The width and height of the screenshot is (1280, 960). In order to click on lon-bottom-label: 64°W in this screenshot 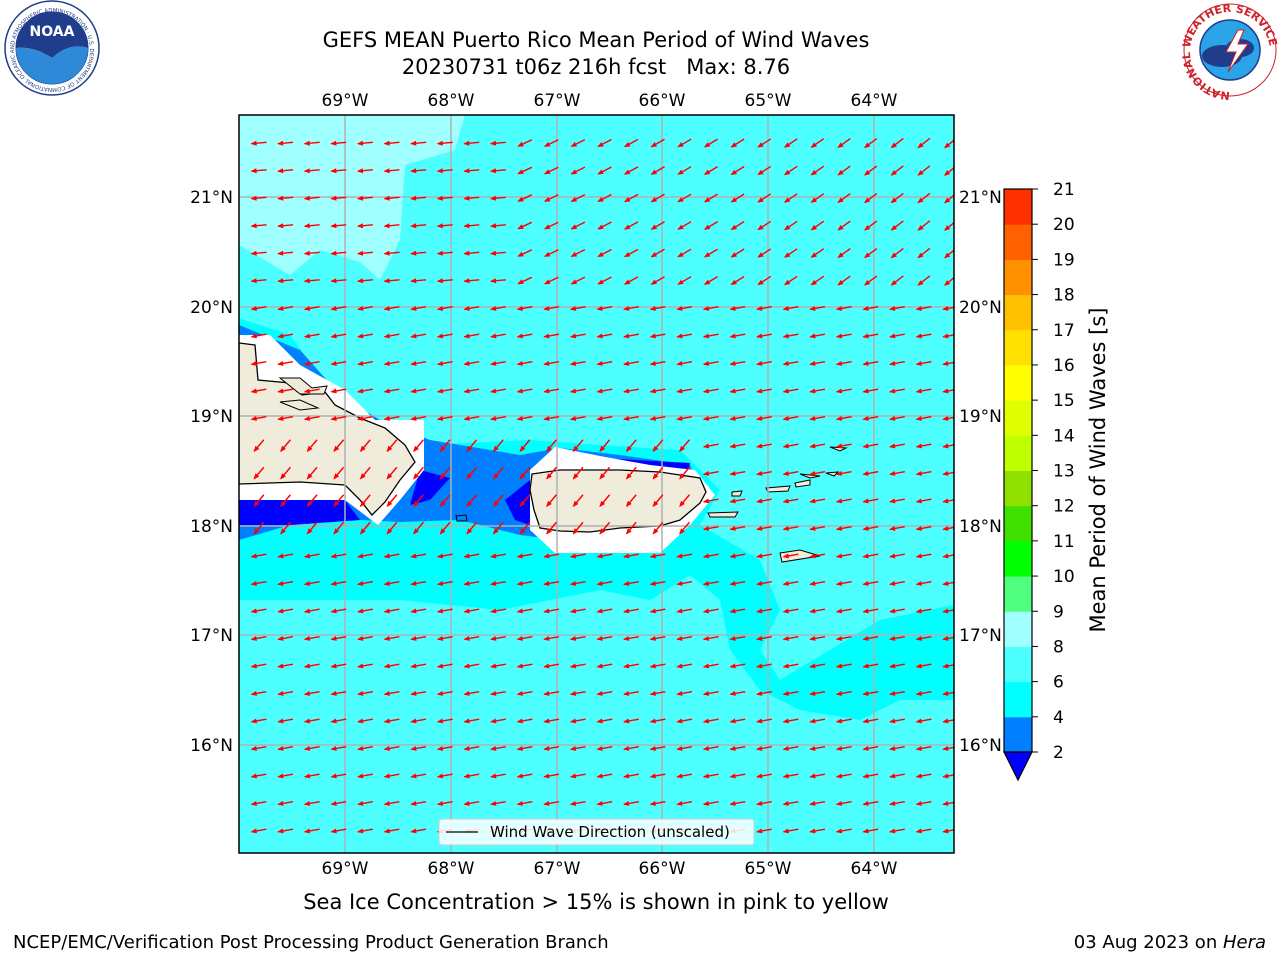, I will do `click(874, 869)`.